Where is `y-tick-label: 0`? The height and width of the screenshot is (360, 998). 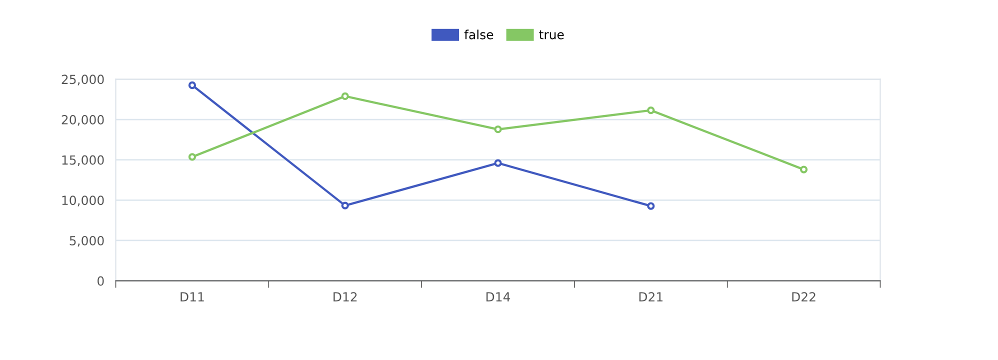 y-tick-label: 0 is located at coordinates (101, 281).